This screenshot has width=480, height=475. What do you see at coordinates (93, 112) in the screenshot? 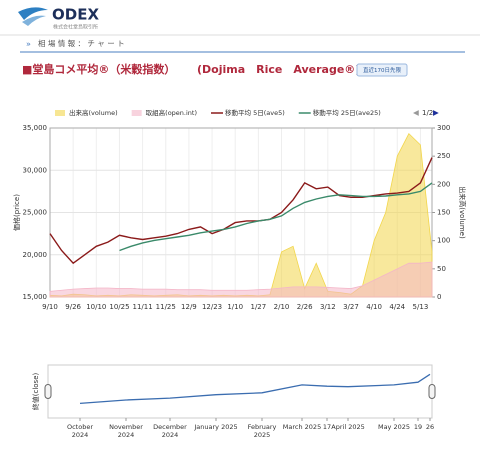
I see `legend-label: 出来高(volume)` at bounding box center [93, 112].